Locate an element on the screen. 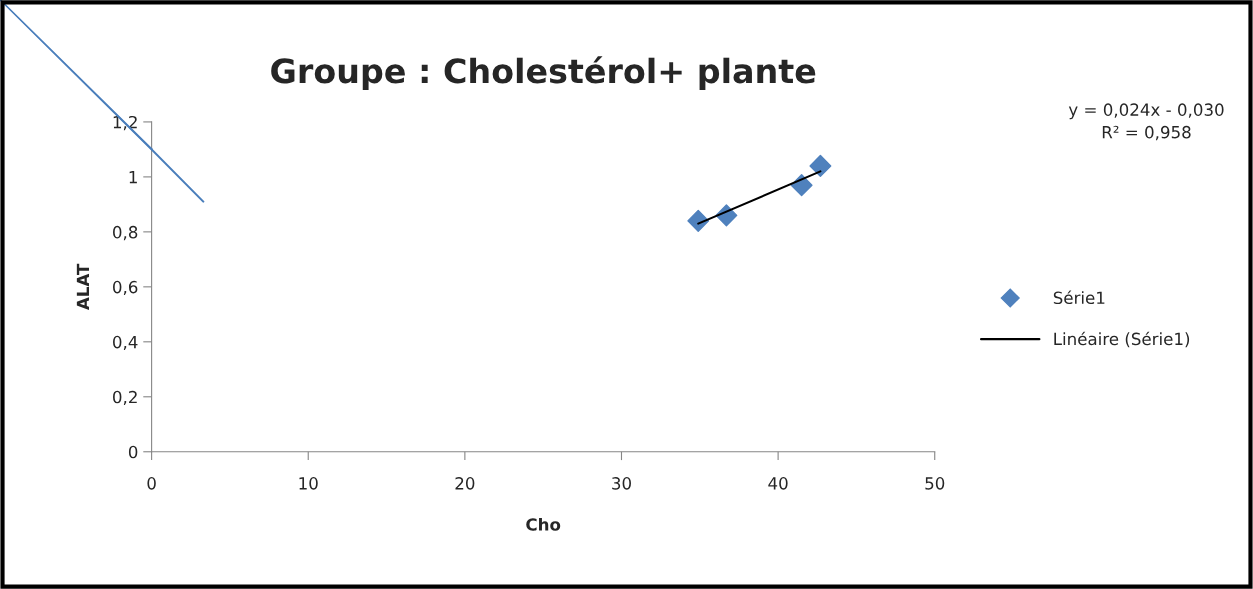 Image resolution: width=1253 pixels, height=589 pixels. x-tick-label: 30 is located at coordinates (621, 483).